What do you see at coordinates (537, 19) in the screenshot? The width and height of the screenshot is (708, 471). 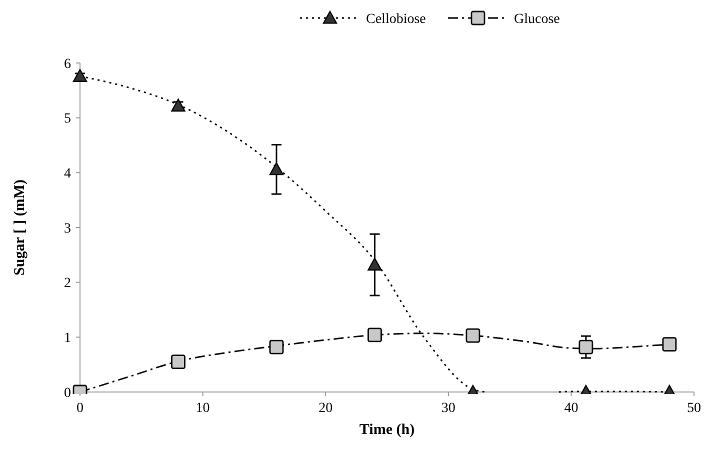 I see `legend-label: Glucose` at bounding box center [537, 19].